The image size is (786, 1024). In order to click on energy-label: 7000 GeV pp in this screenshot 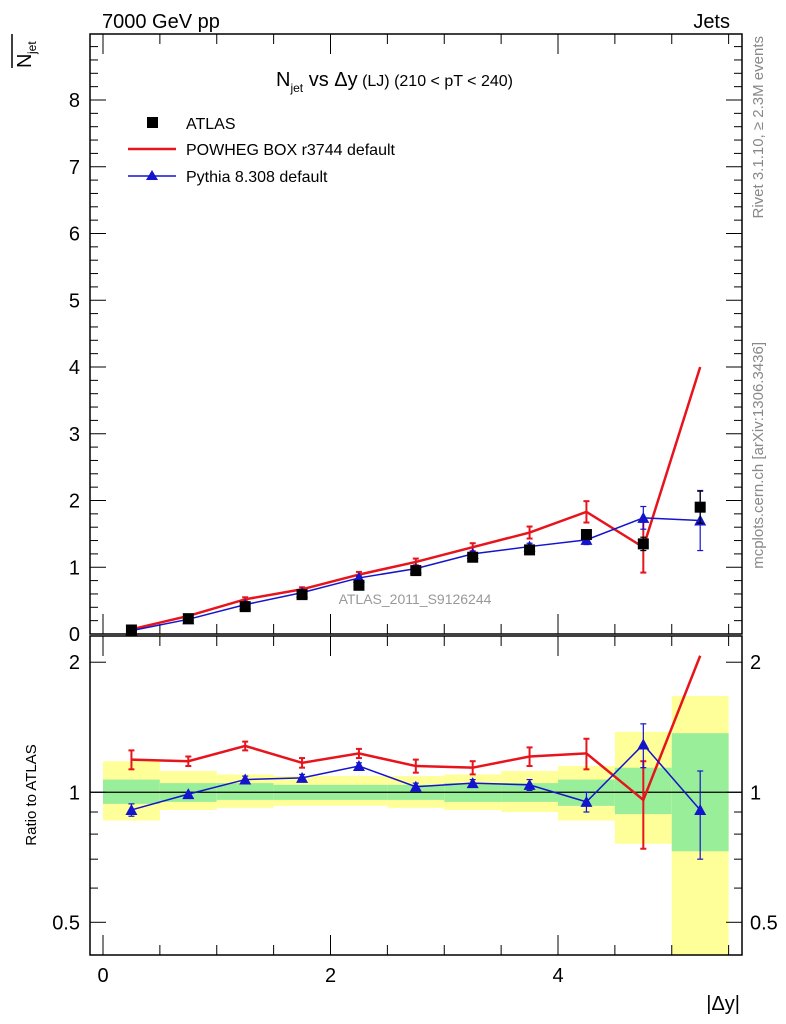, I will do `click(161, 22)`.